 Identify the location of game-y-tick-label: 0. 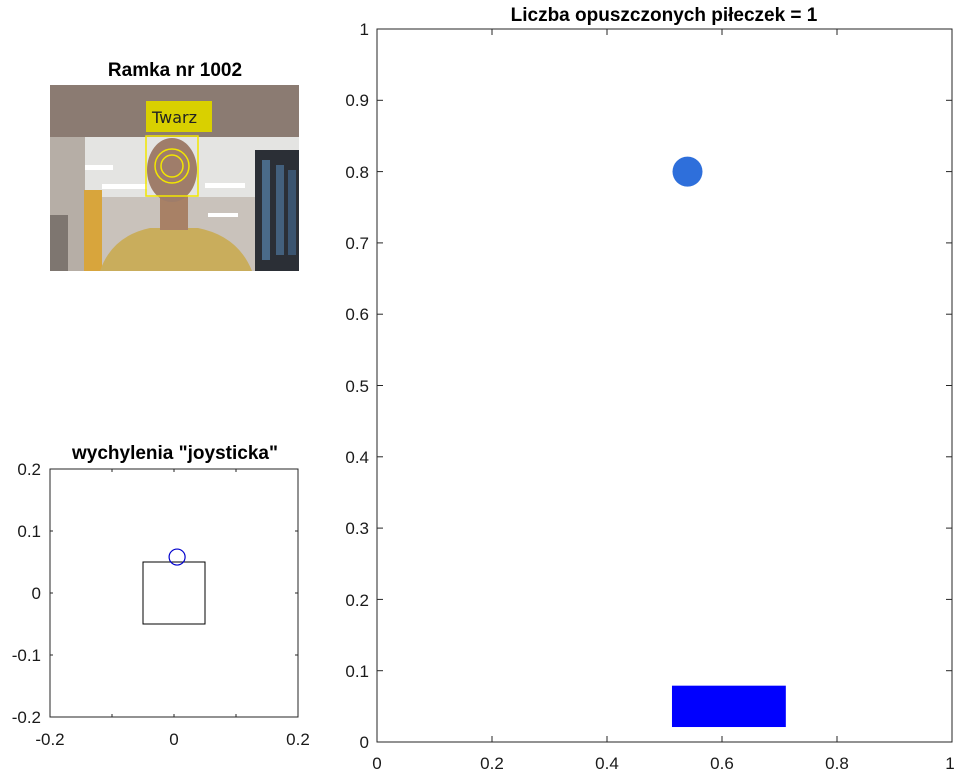
(364, 742).